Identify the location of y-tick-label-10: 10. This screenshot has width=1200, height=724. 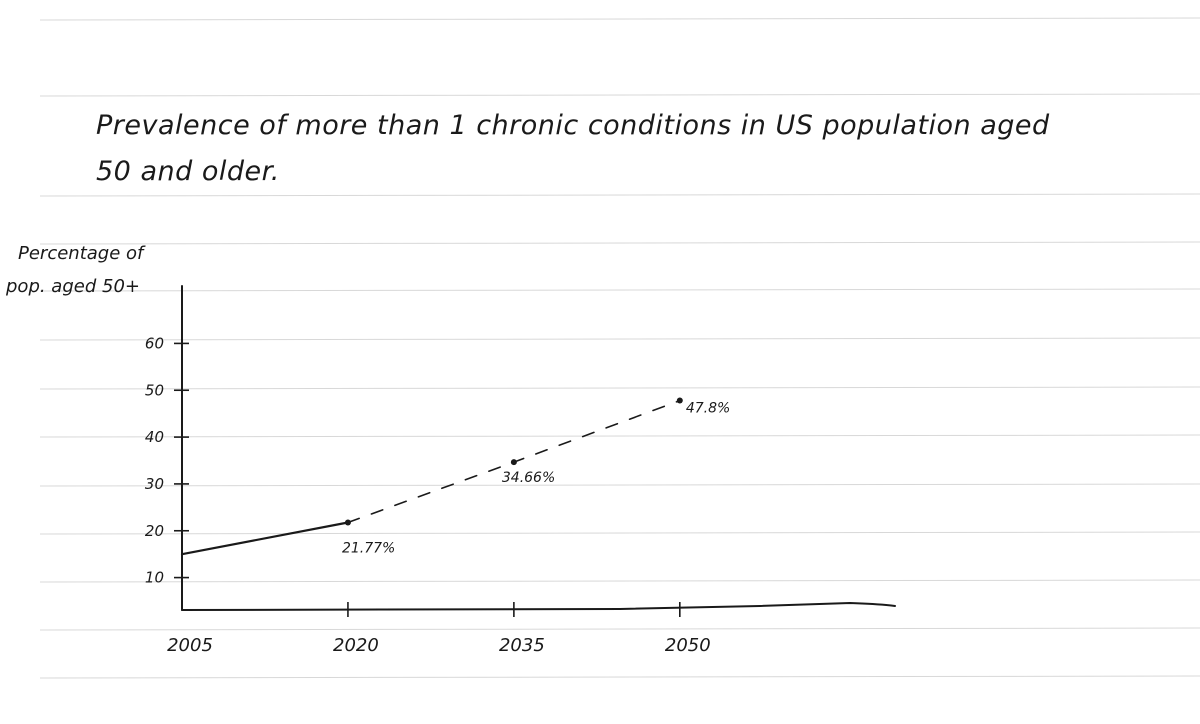
(154, 578).